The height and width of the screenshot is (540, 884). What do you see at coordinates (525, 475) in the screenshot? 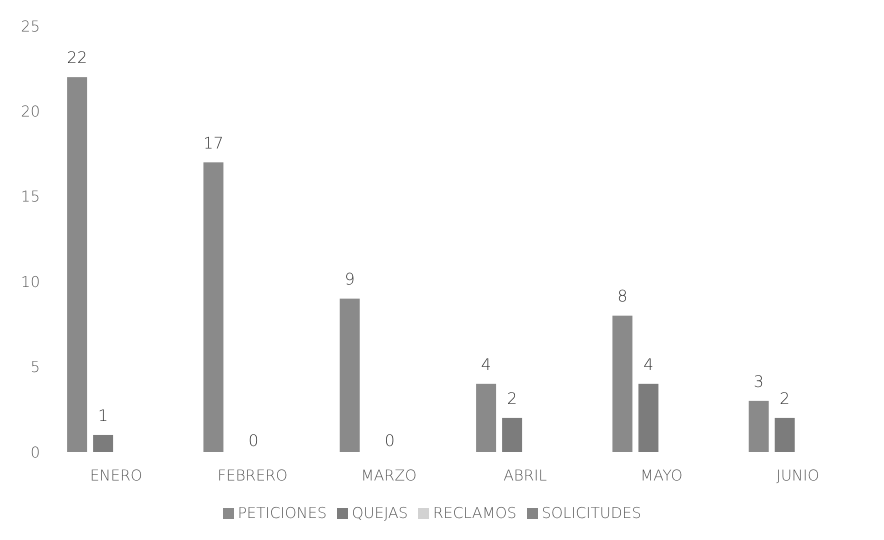
I see `x-tick-label: ABRIL` at bounding box center [525, 475].